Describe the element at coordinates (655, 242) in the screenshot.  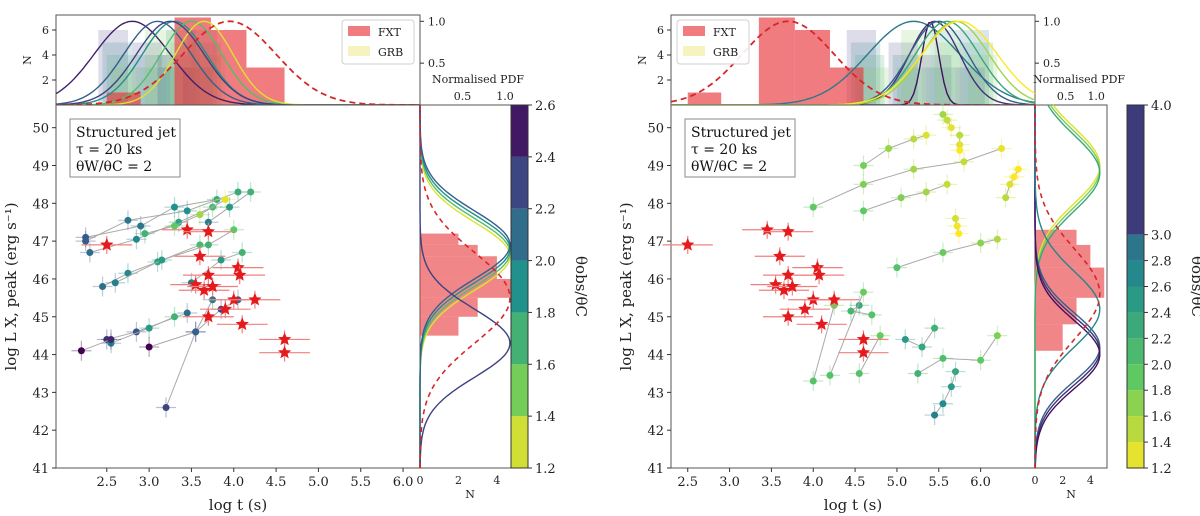
I see `y-tick-label: 47` at that location.